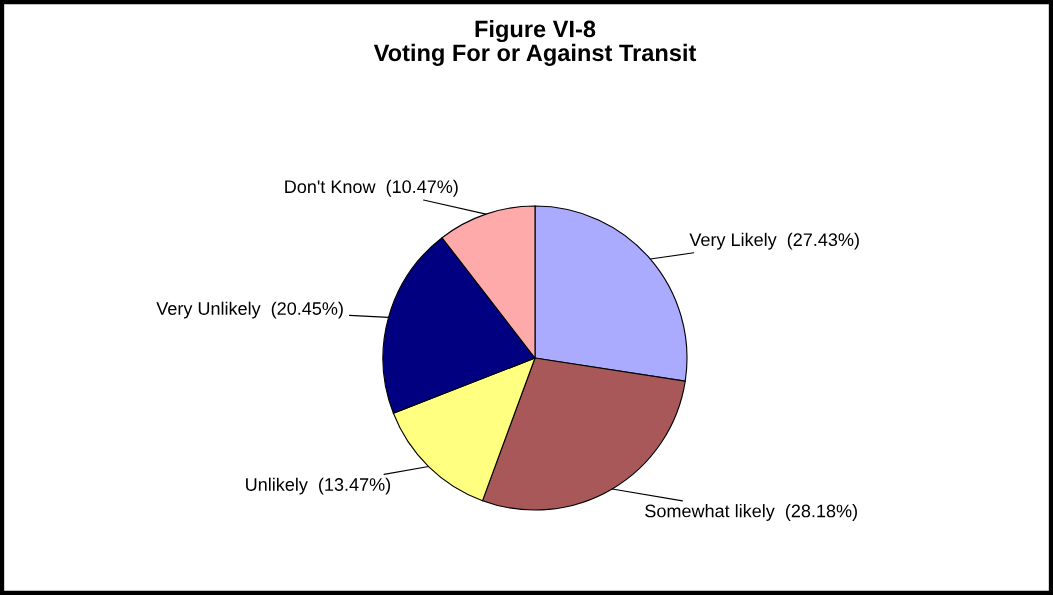 The width and height of the screenshot is (1053, 595). Describe the element at coordinates (774, 241) in the screenshot. I see `slice-label: Very Likely (27.43%)` at that location.